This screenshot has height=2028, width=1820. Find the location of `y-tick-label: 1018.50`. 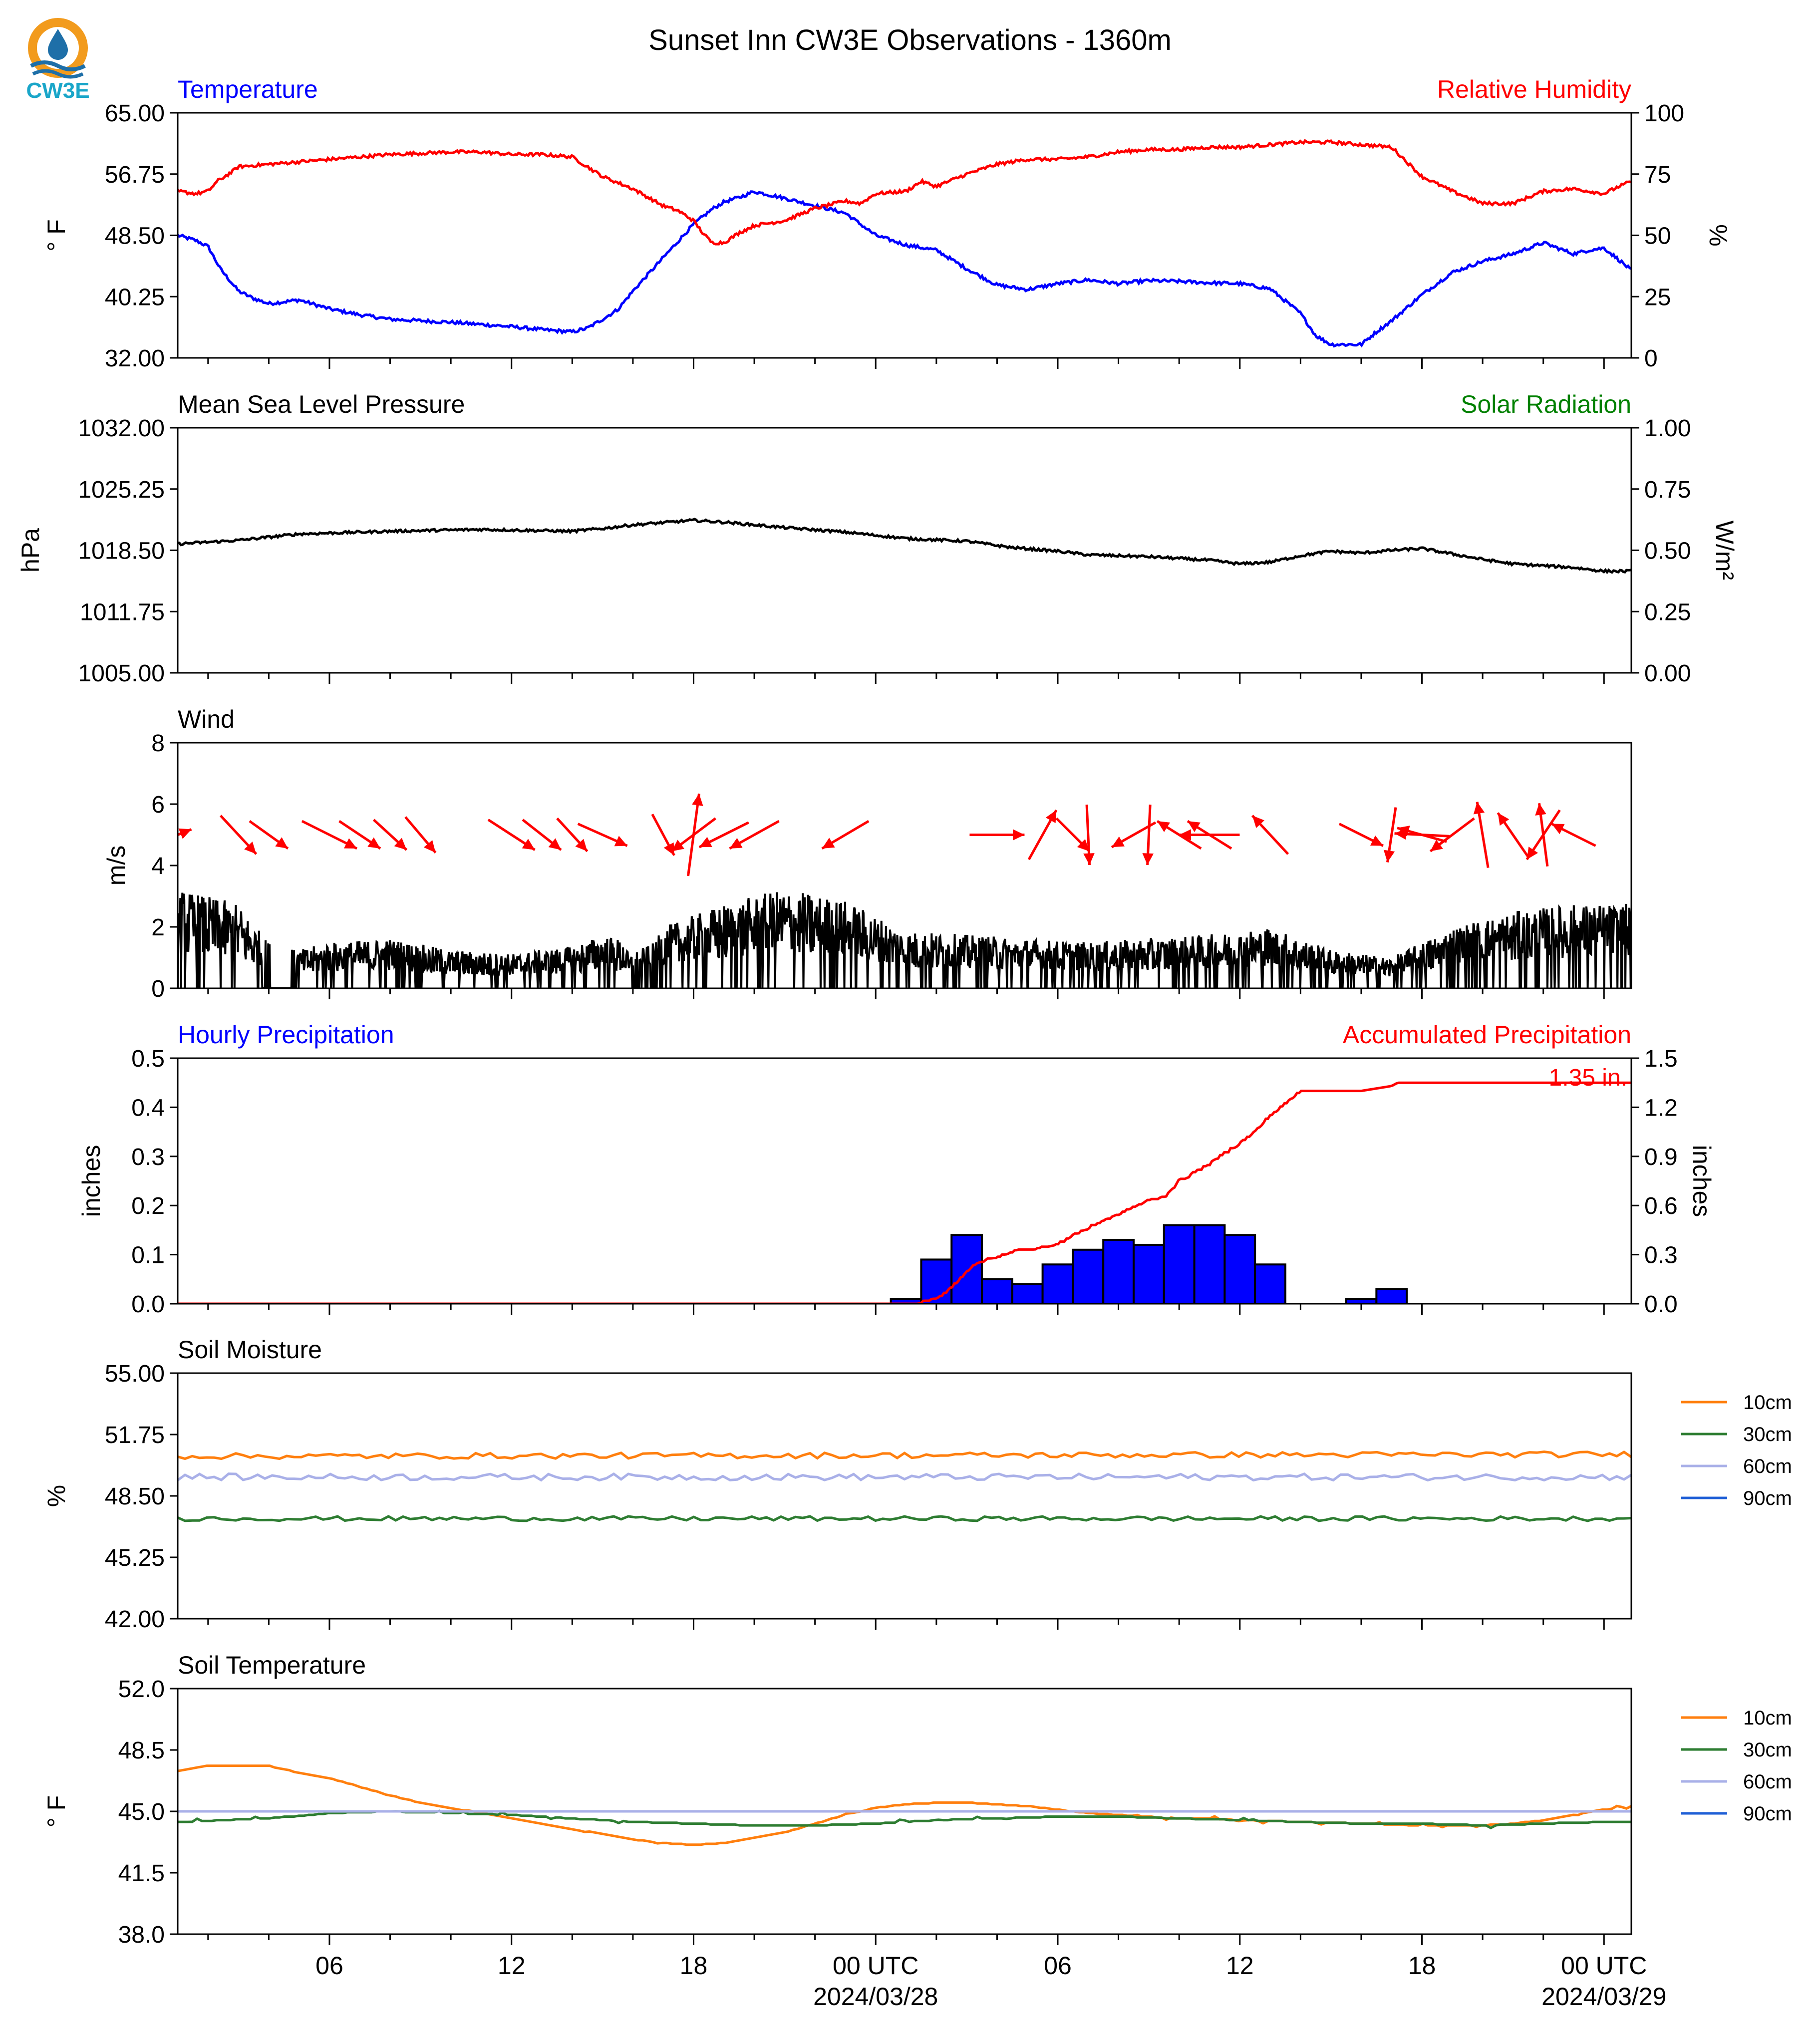

y-tick-label: 1018.50 is located at coordinates (121, 551).